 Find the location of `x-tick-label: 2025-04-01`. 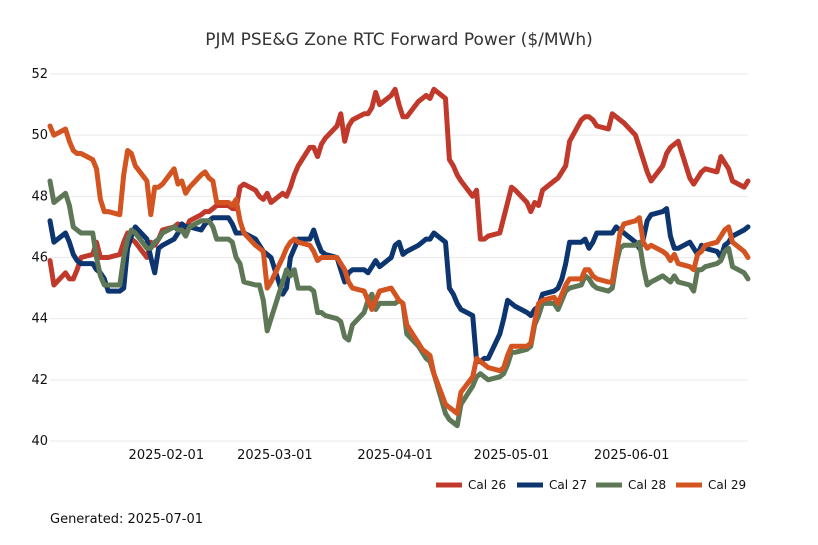

x-tick-label: 2025-04-01 is located at coordinates (395, 455).